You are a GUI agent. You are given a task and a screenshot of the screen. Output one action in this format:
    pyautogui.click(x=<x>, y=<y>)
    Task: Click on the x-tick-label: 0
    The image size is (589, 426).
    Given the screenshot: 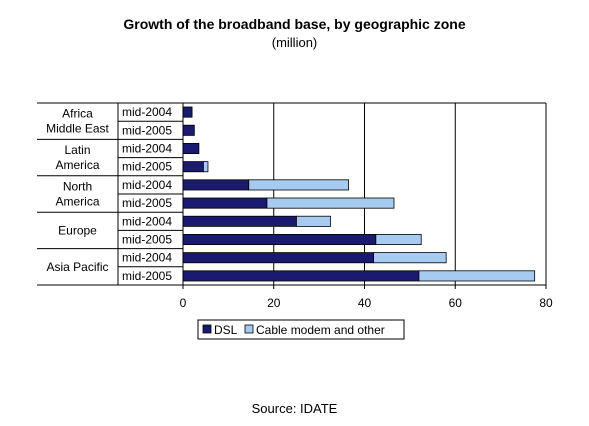 What is the action you would take?
    pyautogui.click(x=183, y=303)
    